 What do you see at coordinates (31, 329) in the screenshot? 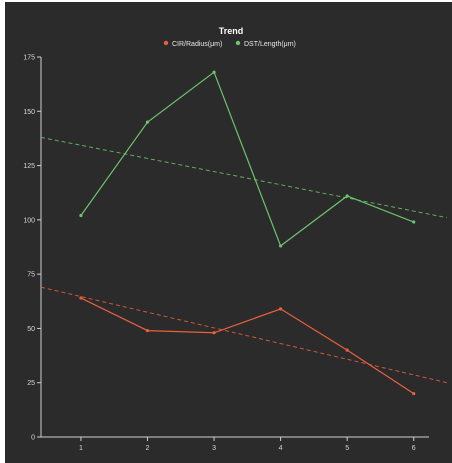
I see `y-tick-label: 50` at bounding box center [31, 329].